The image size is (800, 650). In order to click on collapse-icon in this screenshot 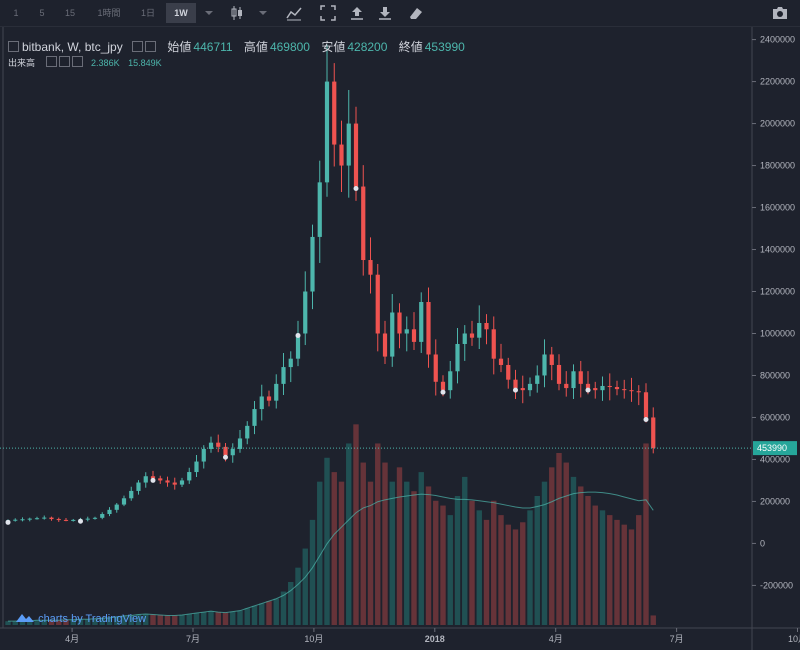, I will do `click(13, 46)`.